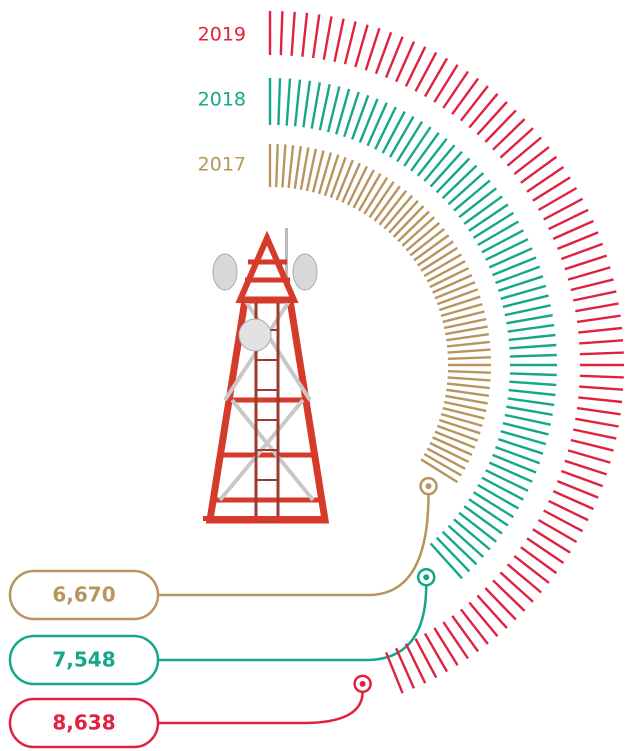 This screenshot has width=634, height=751. Describe the element at coordinates (222, 100) in the screenshot. I see `year-label: 2018` at that location.